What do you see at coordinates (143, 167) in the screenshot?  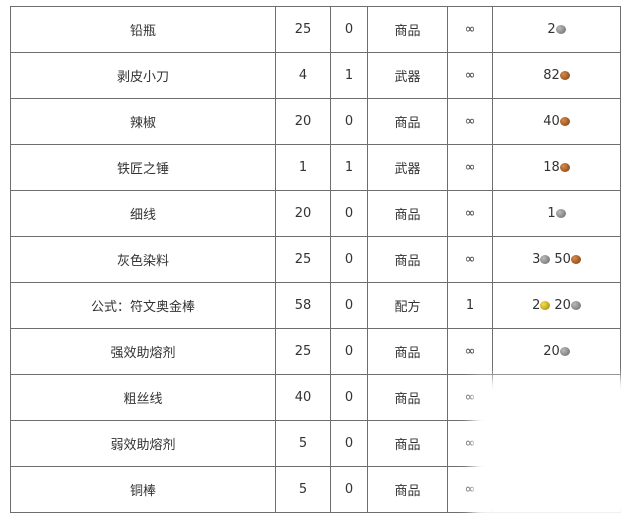 I see `item-name: 铁匠之锤` at bounding box center [143, 167].